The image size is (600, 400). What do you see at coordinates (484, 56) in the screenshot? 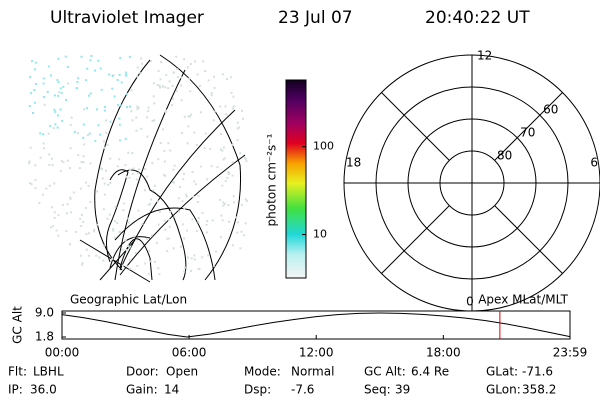
I see `mlt-label: 12` at bounding box center [484, 56].